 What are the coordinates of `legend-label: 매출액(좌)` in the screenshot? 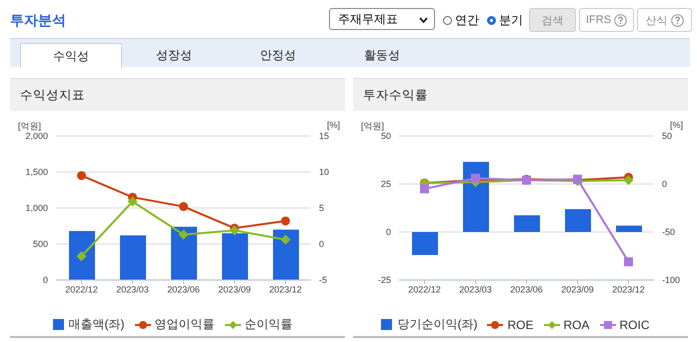 It's located at (96, 324).